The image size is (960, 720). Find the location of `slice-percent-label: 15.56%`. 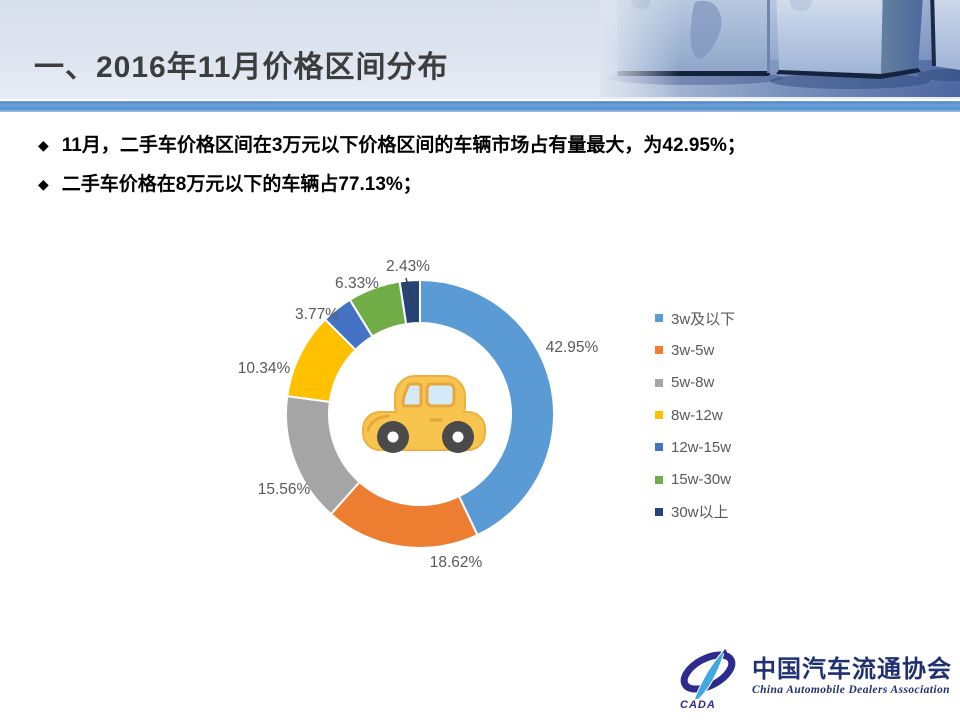

slice-percent-label: 15.56% is located at coordinates (284, 489).